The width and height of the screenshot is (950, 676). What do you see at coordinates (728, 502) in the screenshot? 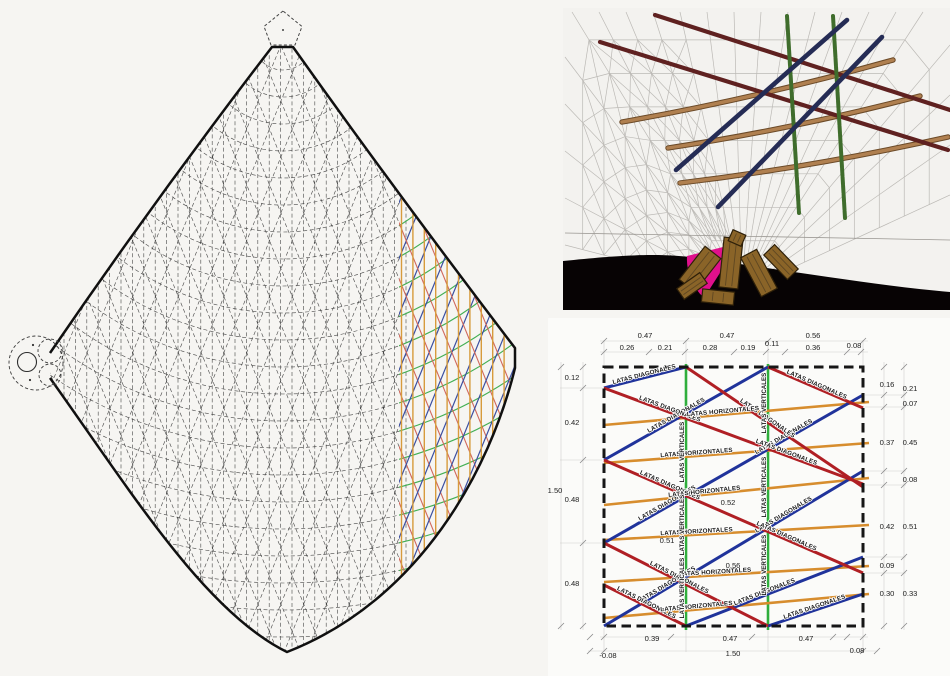
I see `dim-interior: 0.52` at bounding box center [728, 502].